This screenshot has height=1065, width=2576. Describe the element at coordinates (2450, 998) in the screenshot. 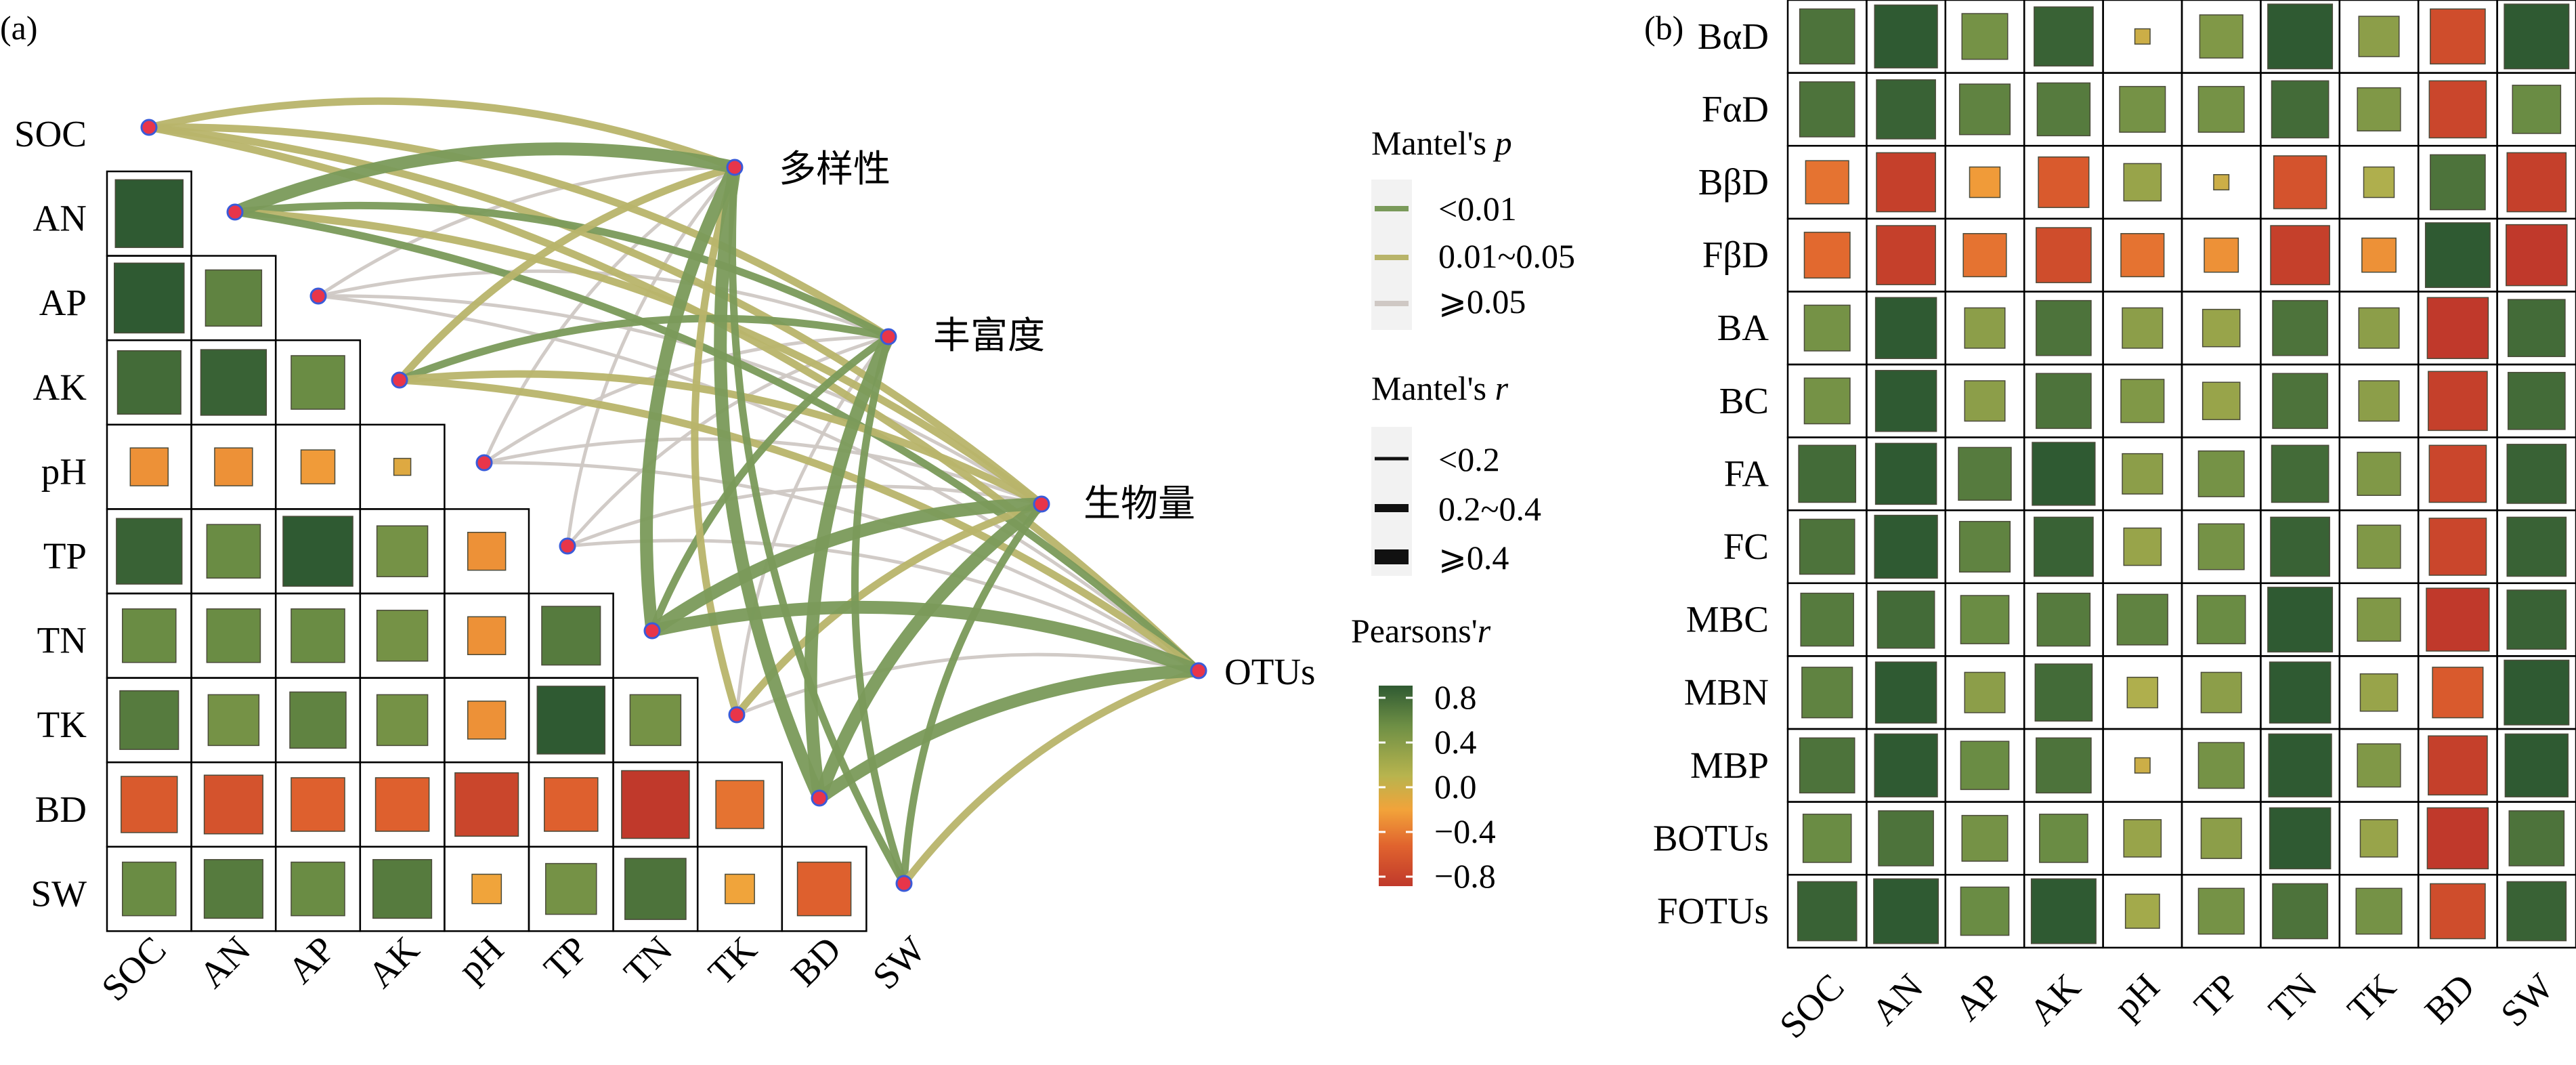

I see `col-label-b: BD` at that location.